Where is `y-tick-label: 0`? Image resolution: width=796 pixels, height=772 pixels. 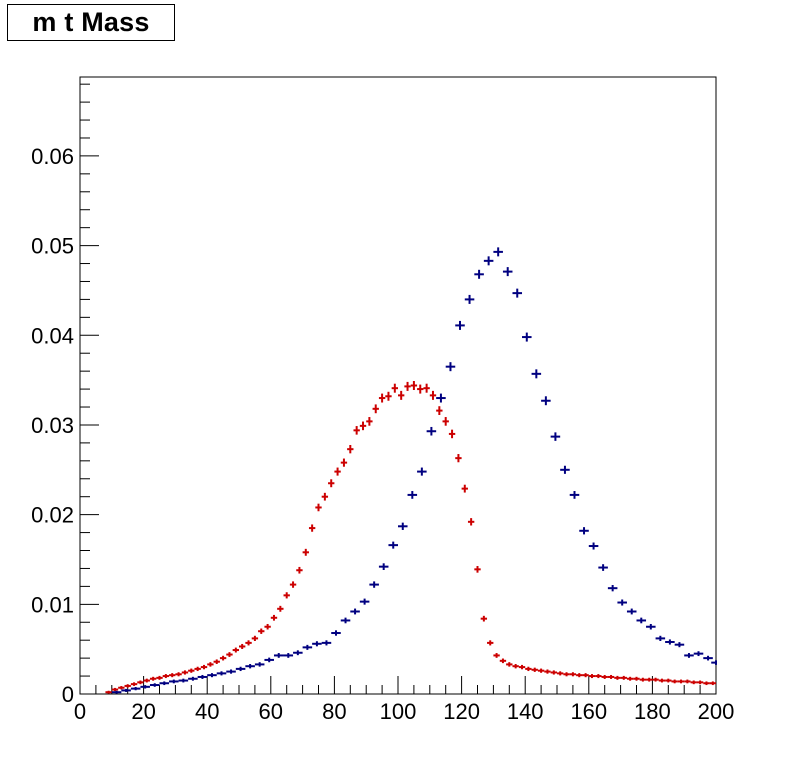
y-tick-label: 0 is located at coordinates (68, 694).